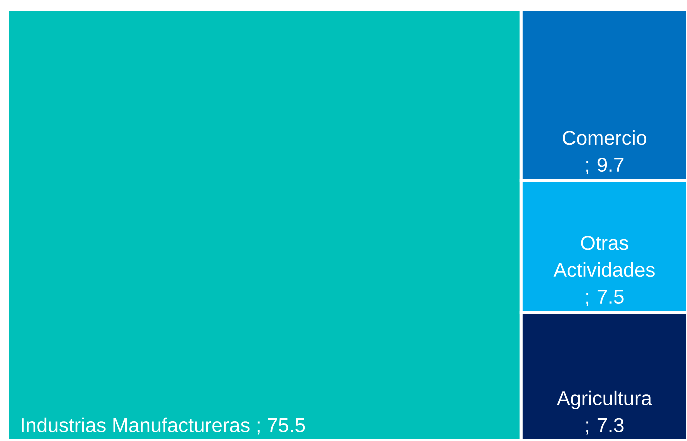 This screenshot has height=441, width=687. Describe the element at coordinates (136, 425) in the screenshot. I see `category-label: Industrias Manufactureras` at that location.